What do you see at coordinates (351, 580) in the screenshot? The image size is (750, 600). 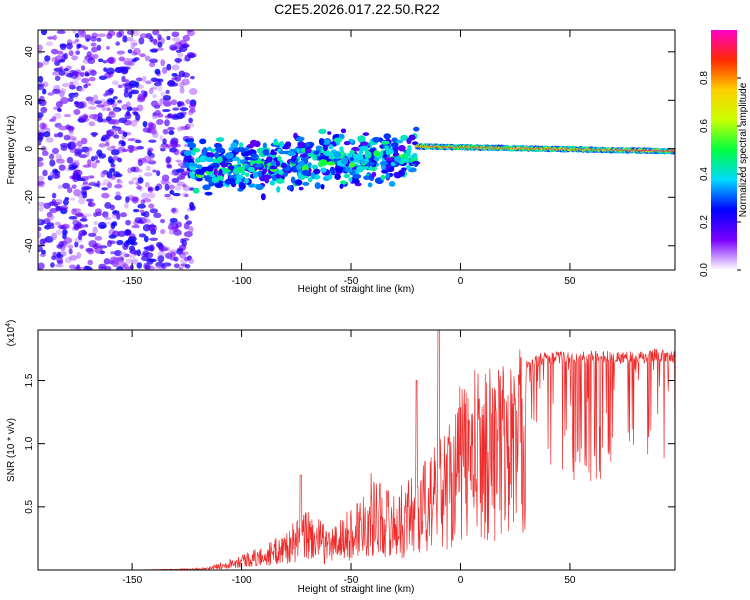 I see `snr-x-tick-label: -50` at bounding box center [351, 580].